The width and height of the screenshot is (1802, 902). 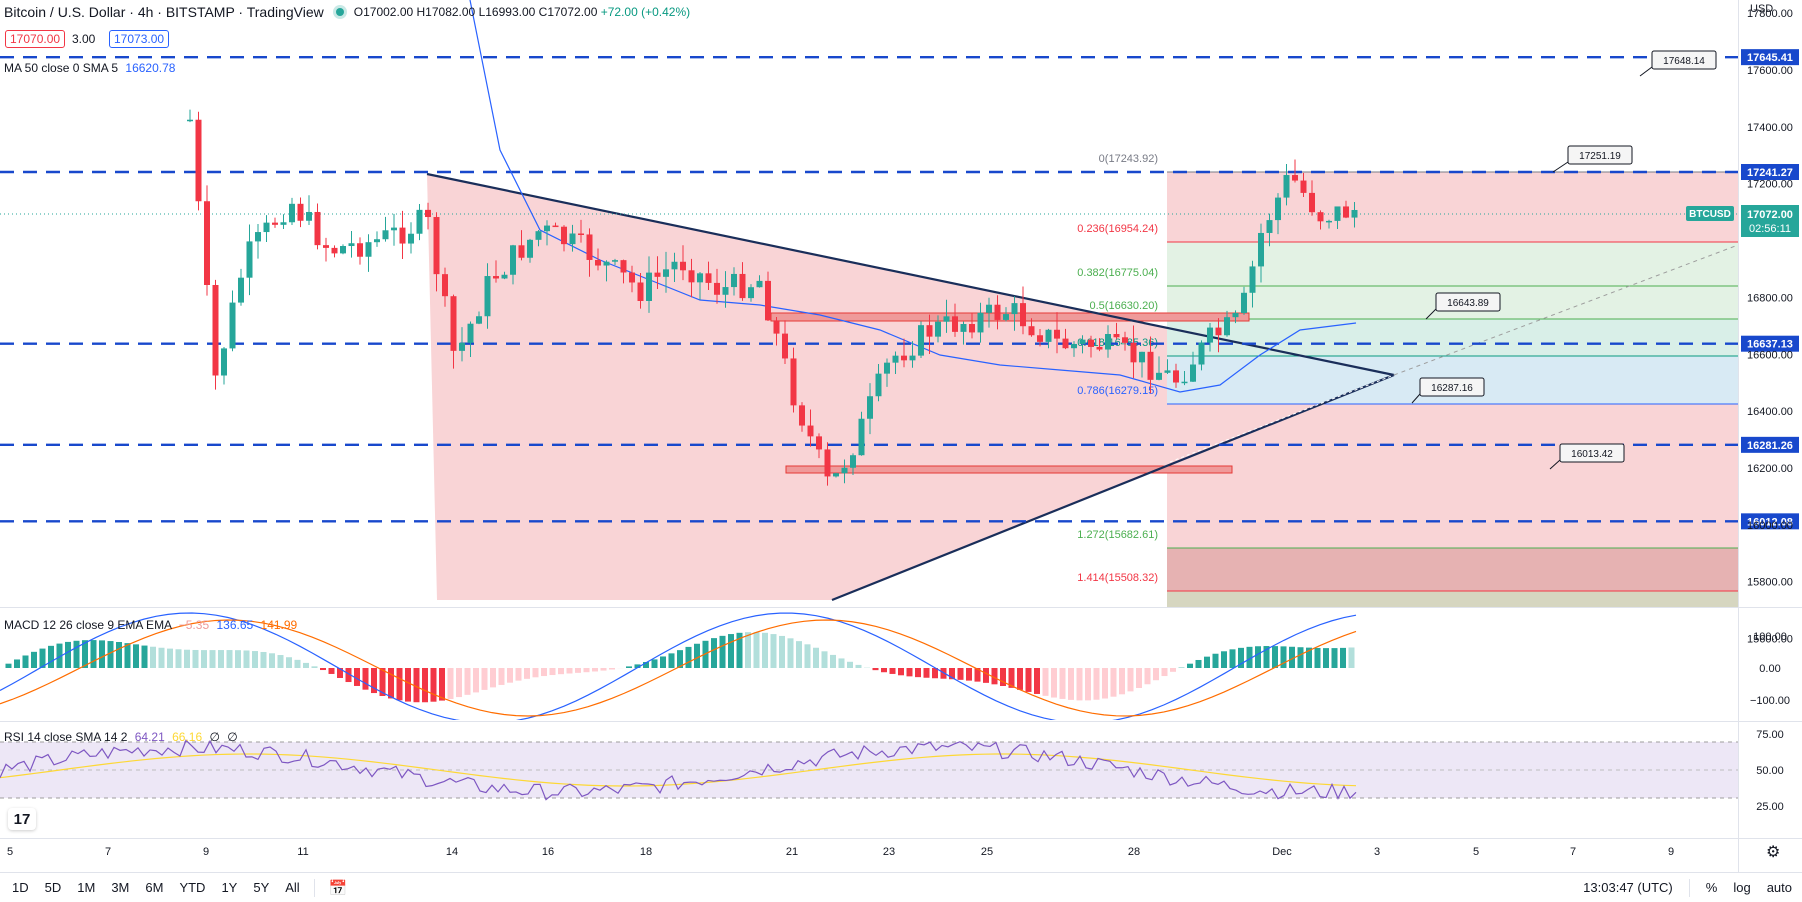 I want to click on rsi-legend: RSI 14 close SMA 14 2 64.21 66.16 ∅ ∅, so click(x=121, y=737).